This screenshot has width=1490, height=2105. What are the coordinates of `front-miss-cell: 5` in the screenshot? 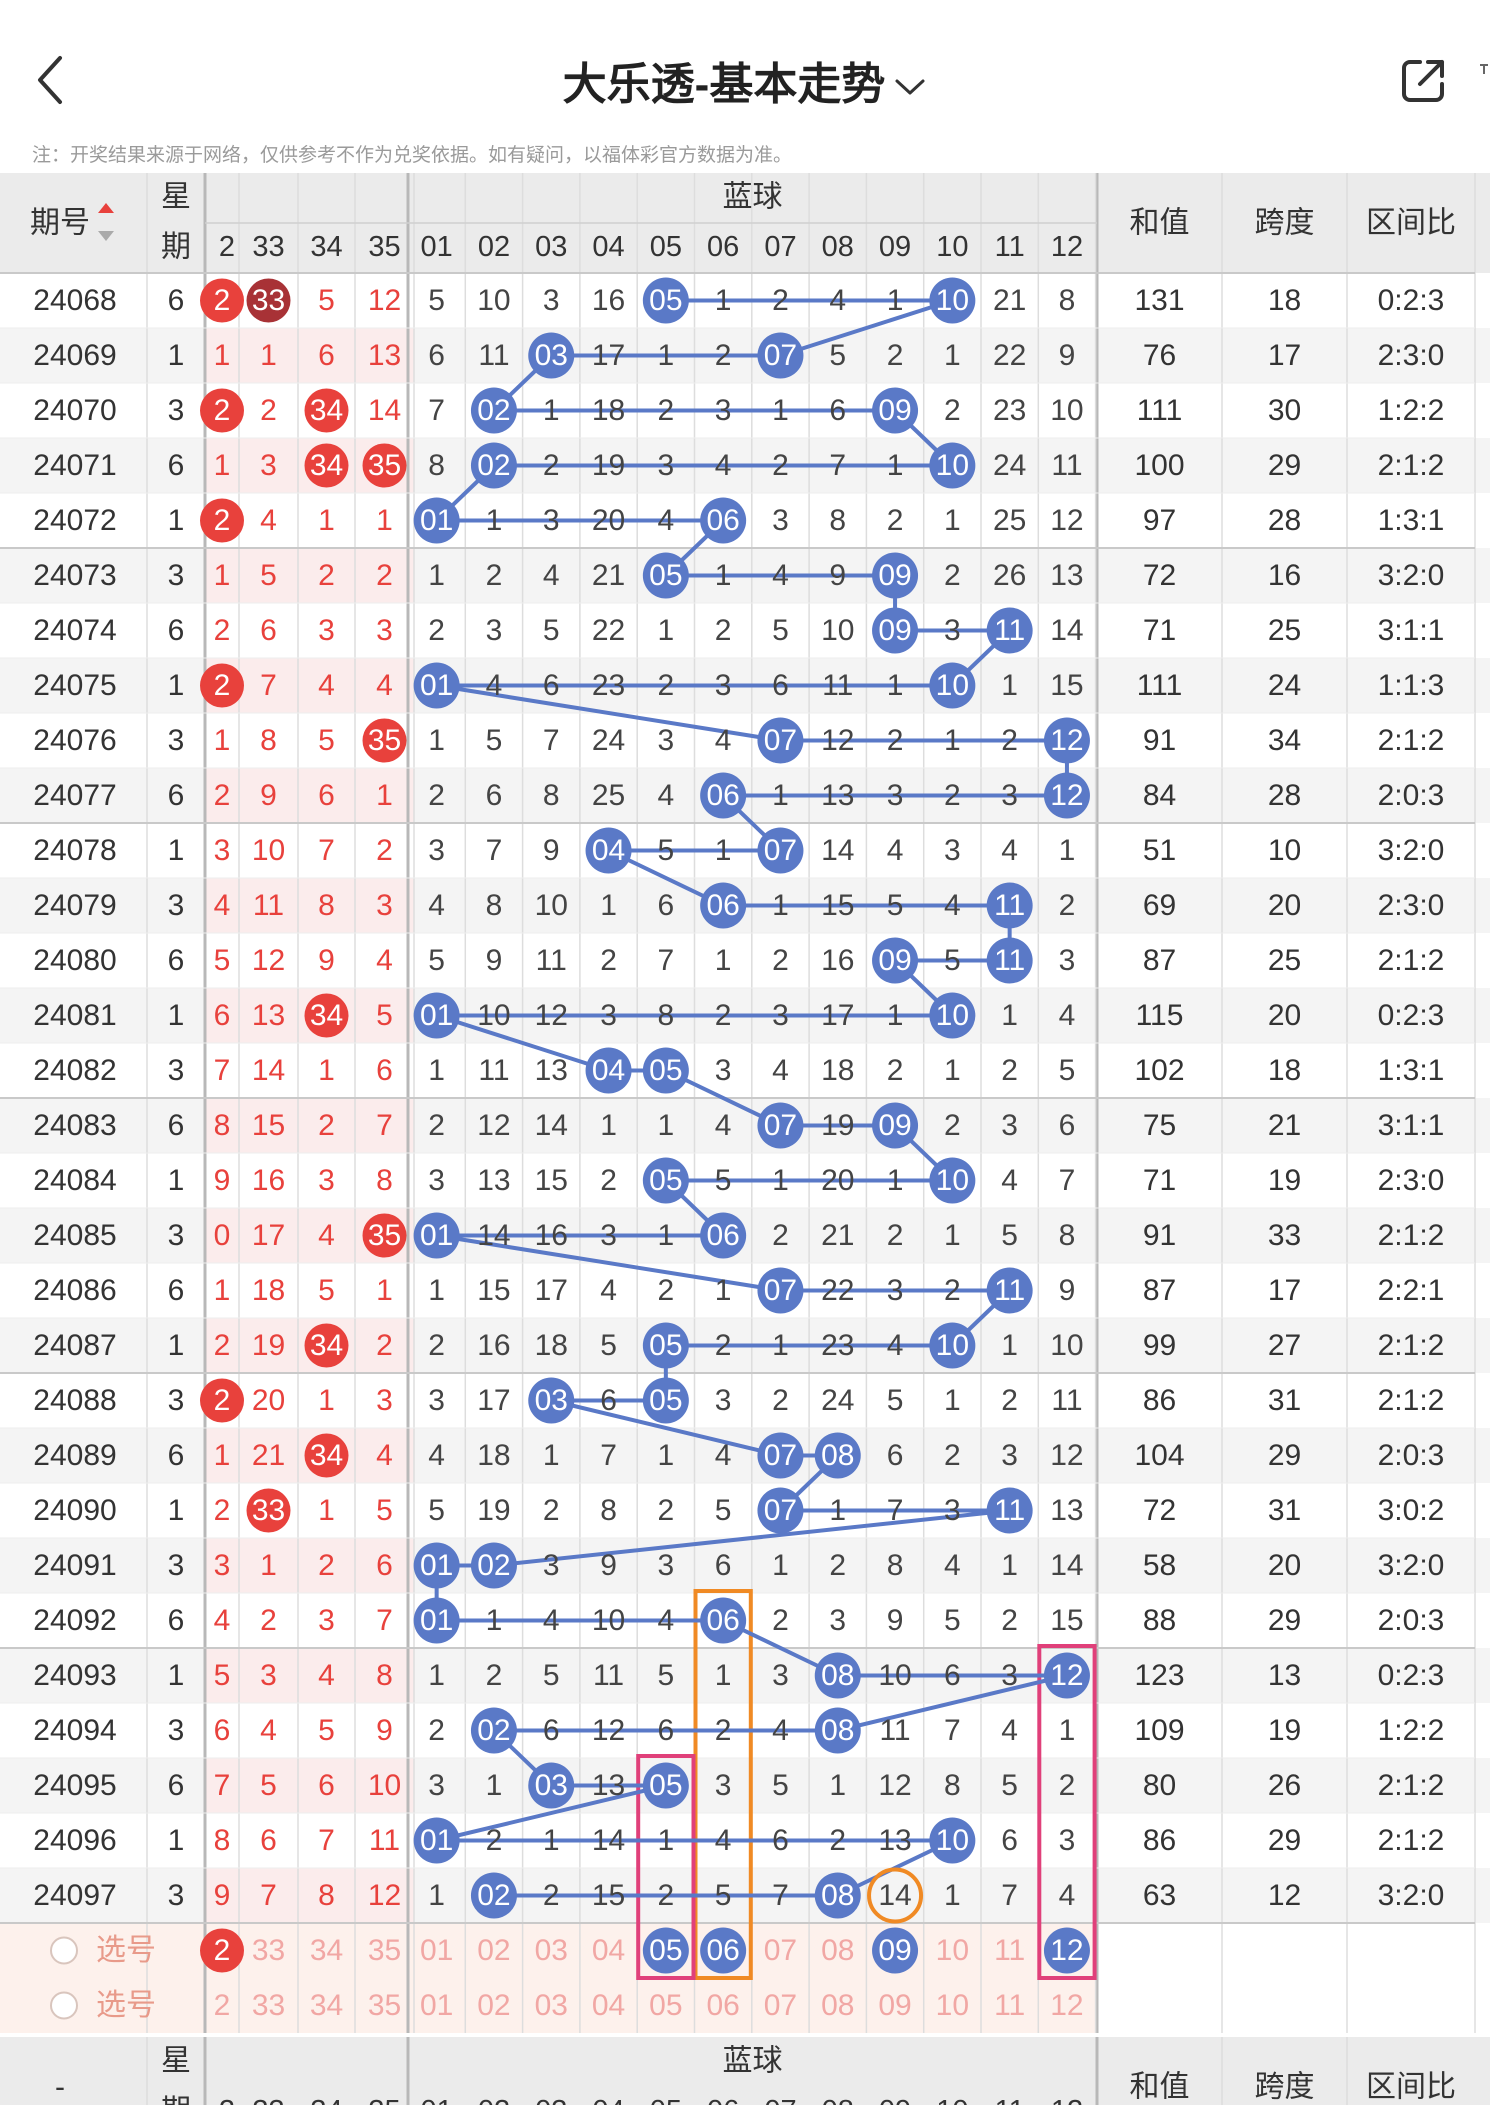 It's located at (384, 1510).